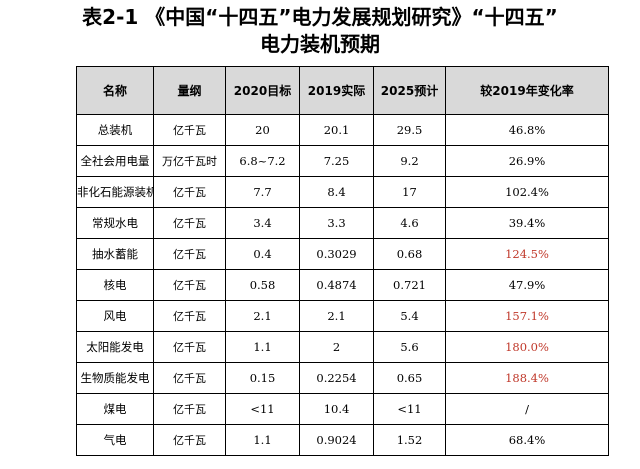  Describe the element at coordinates (262, 161) in the screenshot. I see `cell-2020-target: 6.8~7.2` at that location.